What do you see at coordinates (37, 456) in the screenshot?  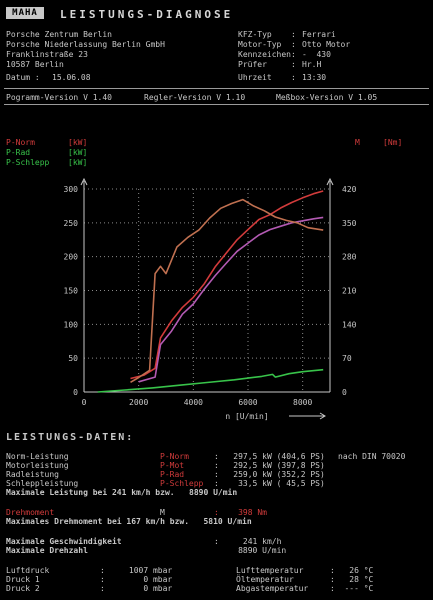 I see `norm-power-label: Norm-Leistung` at bounding box center [37, 456].